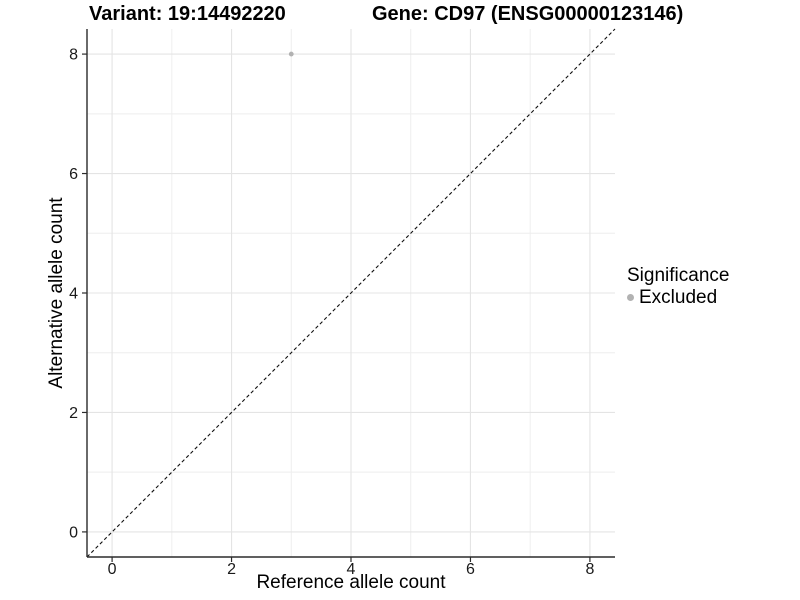 This screenshot has width=800, height=600. What do you see at coordinates (73, 532) in the screenshot?
I see `y-tick-label: 0` at bounding box center [73, 532].